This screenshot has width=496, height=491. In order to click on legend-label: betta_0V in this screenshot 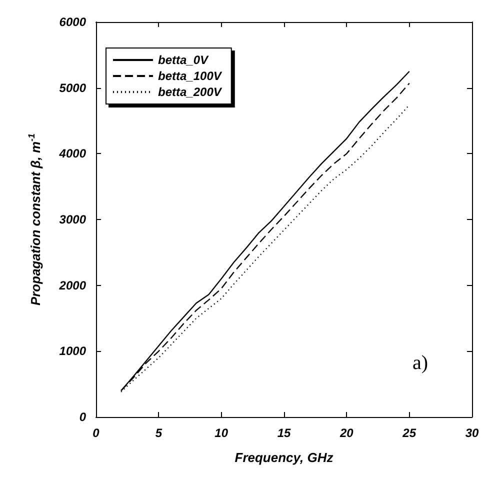, I will do `click(184, 60)`.